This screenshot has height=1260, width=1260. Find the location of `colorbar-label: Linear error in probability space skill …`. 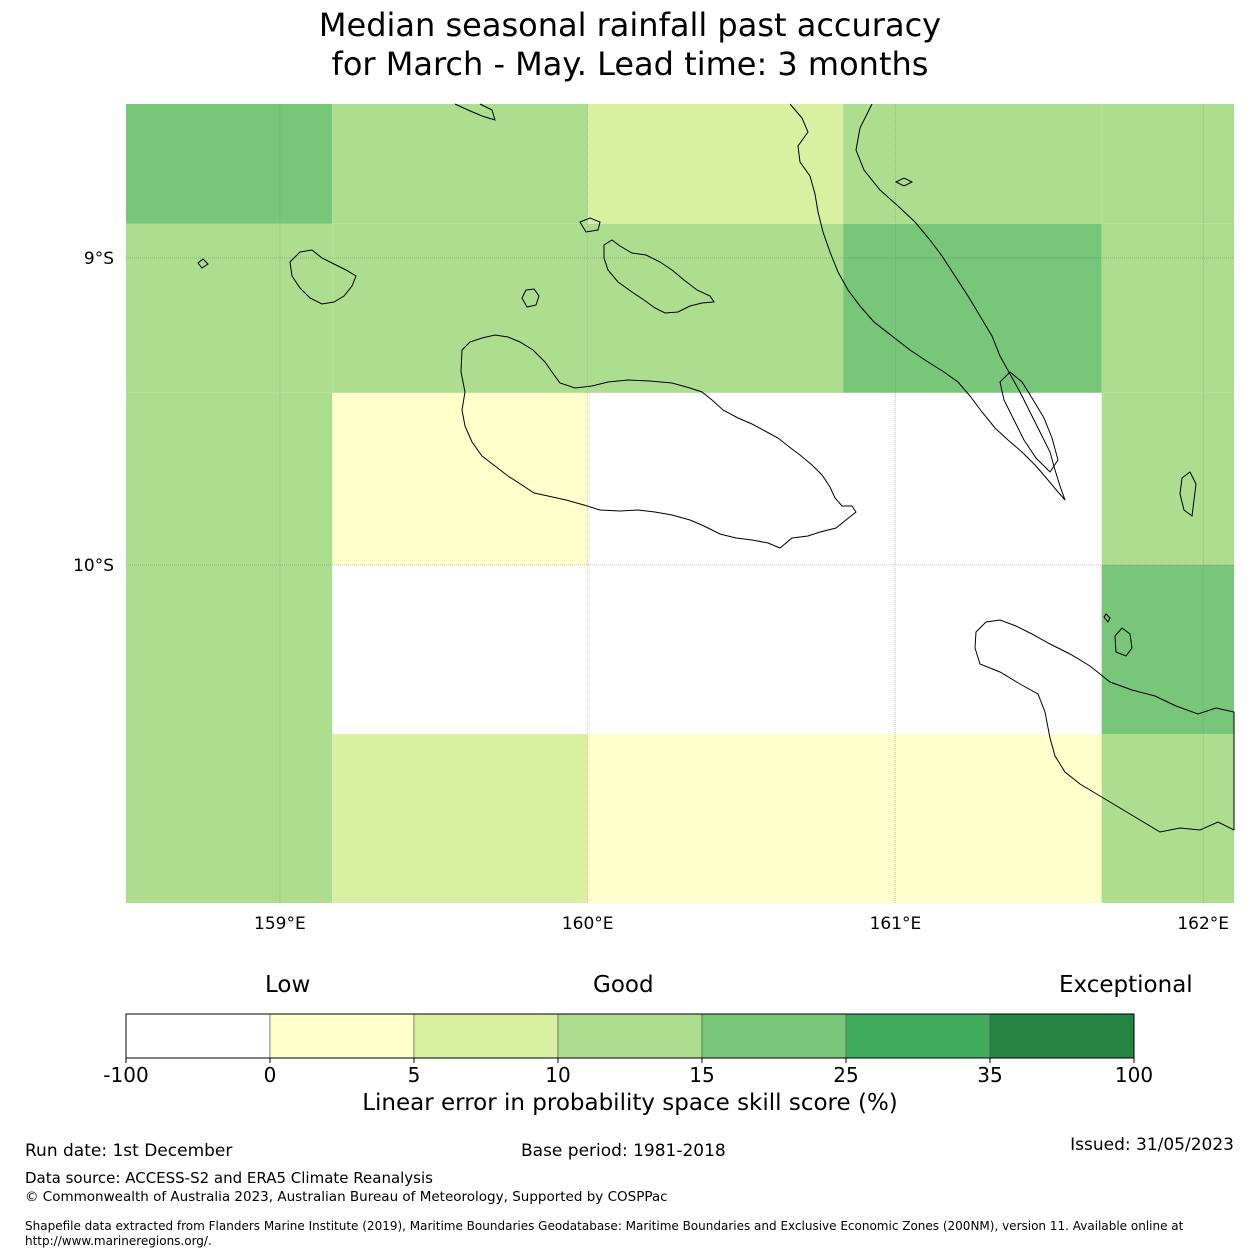

colorbar-label: Linear error in probability space skill … is located at coordinates (630, 1103).